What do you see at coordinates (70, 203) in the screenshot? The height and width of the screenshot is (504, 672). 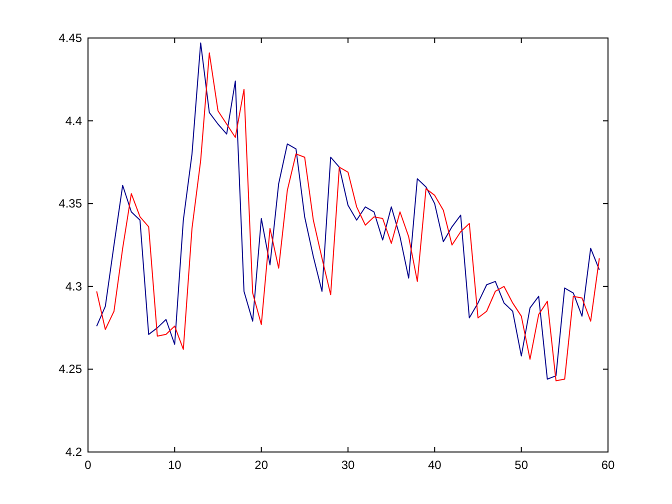 I see `y-tick-label: 4.35` at bounding box center [70, 203].